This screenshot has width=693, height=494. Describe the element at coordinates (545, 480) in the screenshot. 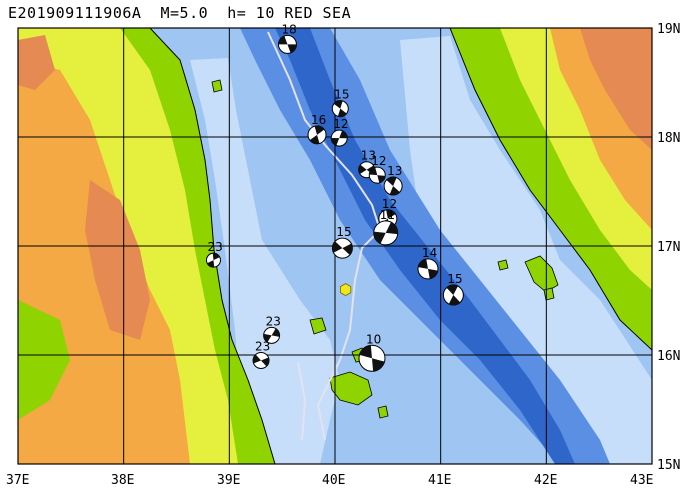

I see `lon-label-42e: 42E` at that location.